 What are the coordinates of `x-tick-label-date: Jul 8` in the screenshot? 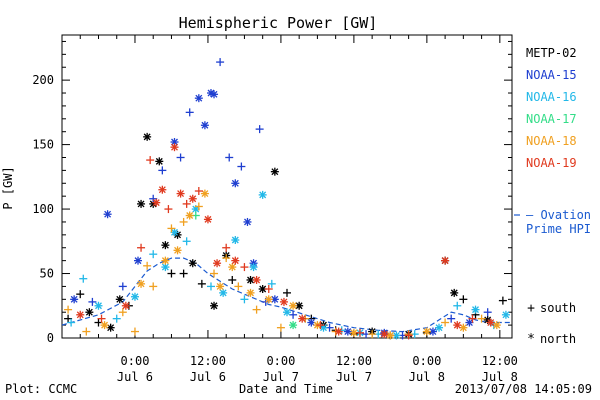 It's located at (500, 377).